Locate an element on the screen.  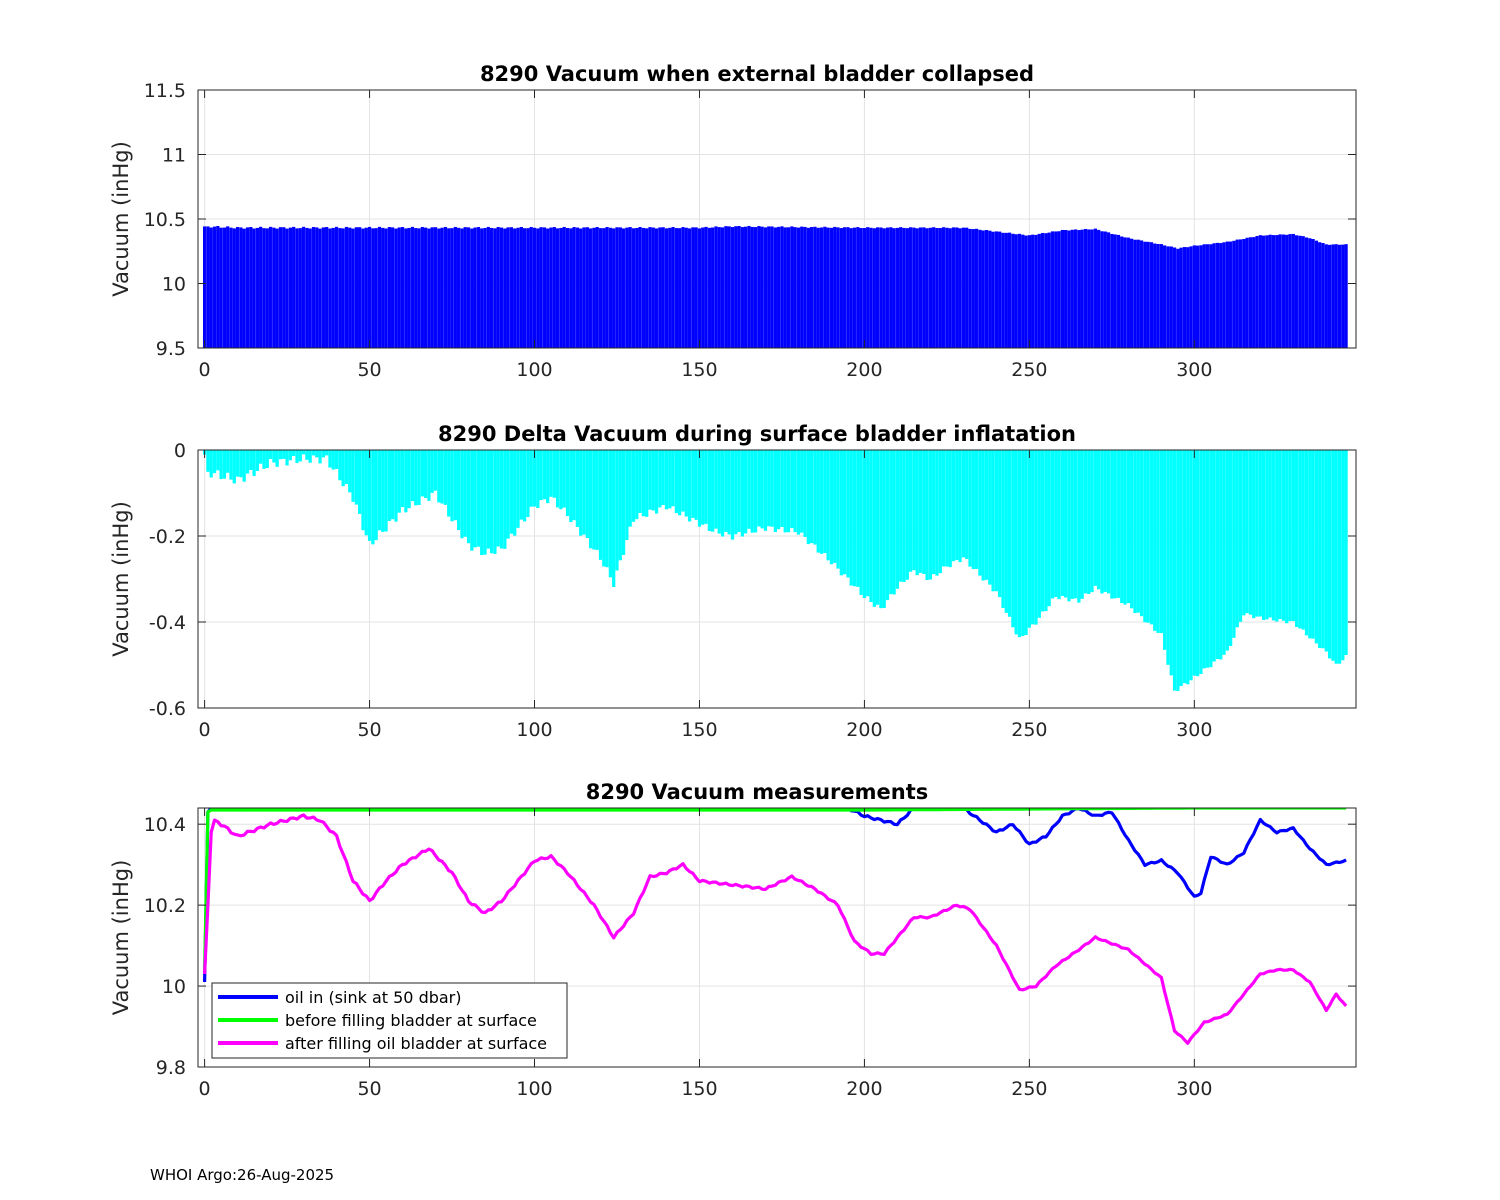
x-tick-label: 200 is located at coordinates (864, 730).